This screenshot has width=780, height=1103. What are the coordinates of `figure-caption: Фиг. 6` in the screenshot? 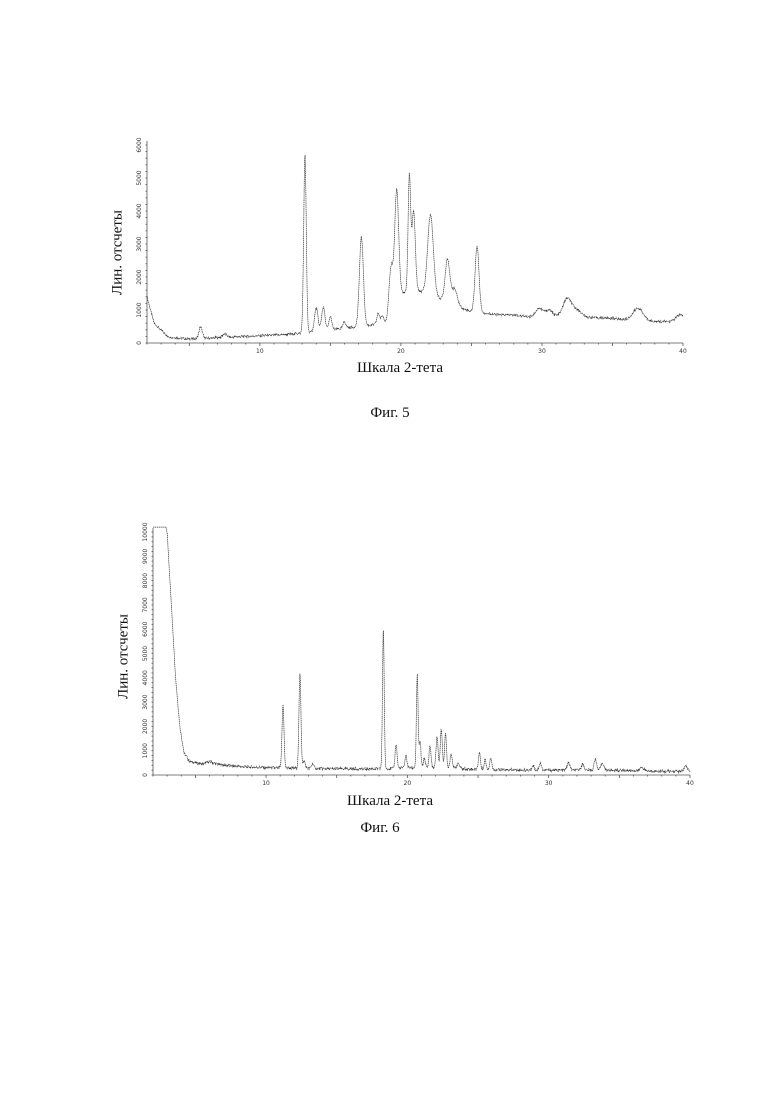 It's located at (380, 828).